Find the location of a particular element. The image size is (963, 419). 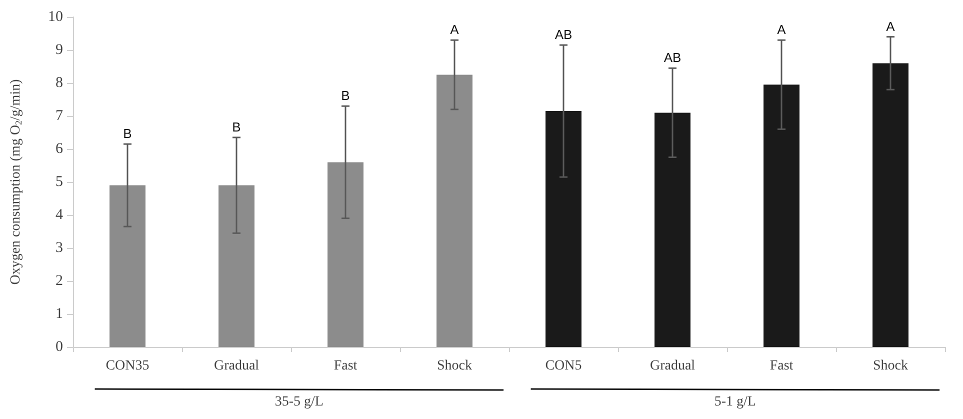

y-tick-label: 9 is located at coordinates (59, 50).